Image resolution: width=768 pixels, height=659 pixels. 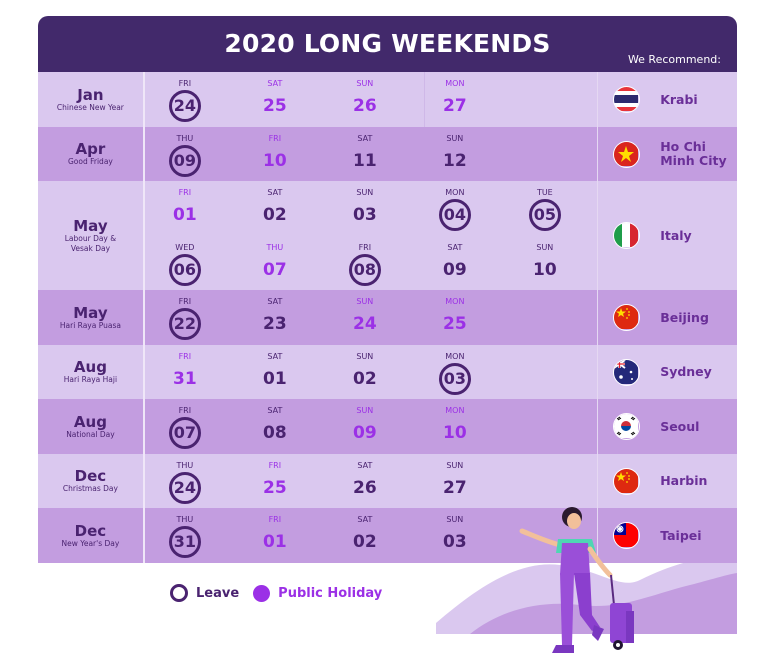 What do you see at coordinates (184, 270) in the screenshot?
I see `day-date: 06` at bounding box center [184, 270].